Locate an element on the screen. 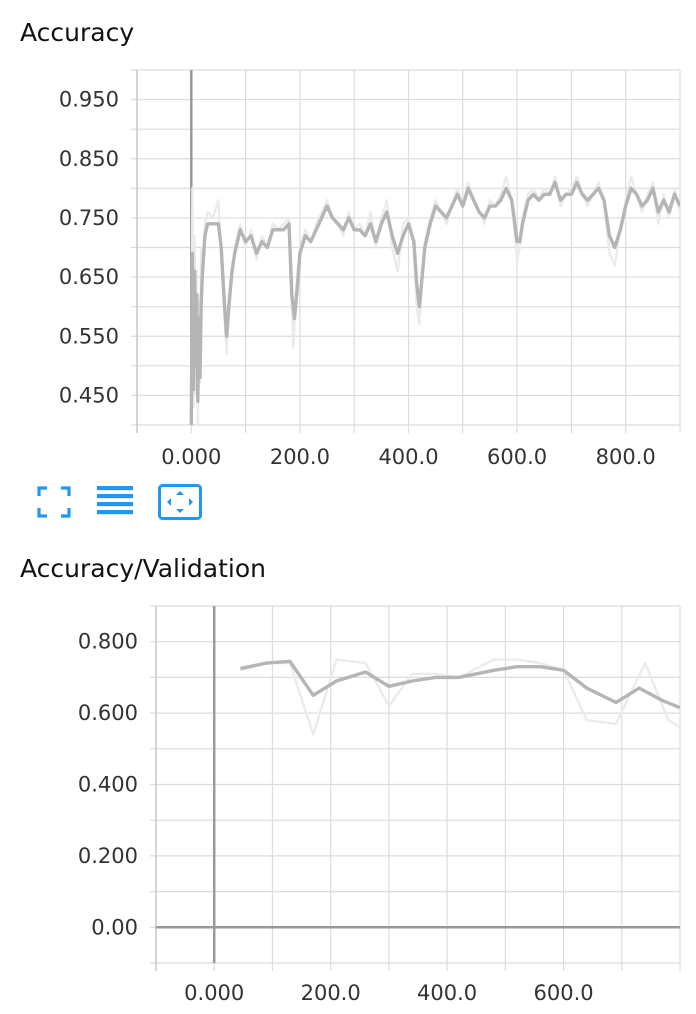  y-tick-label: 0.850 is located at coordinates (89, 159).